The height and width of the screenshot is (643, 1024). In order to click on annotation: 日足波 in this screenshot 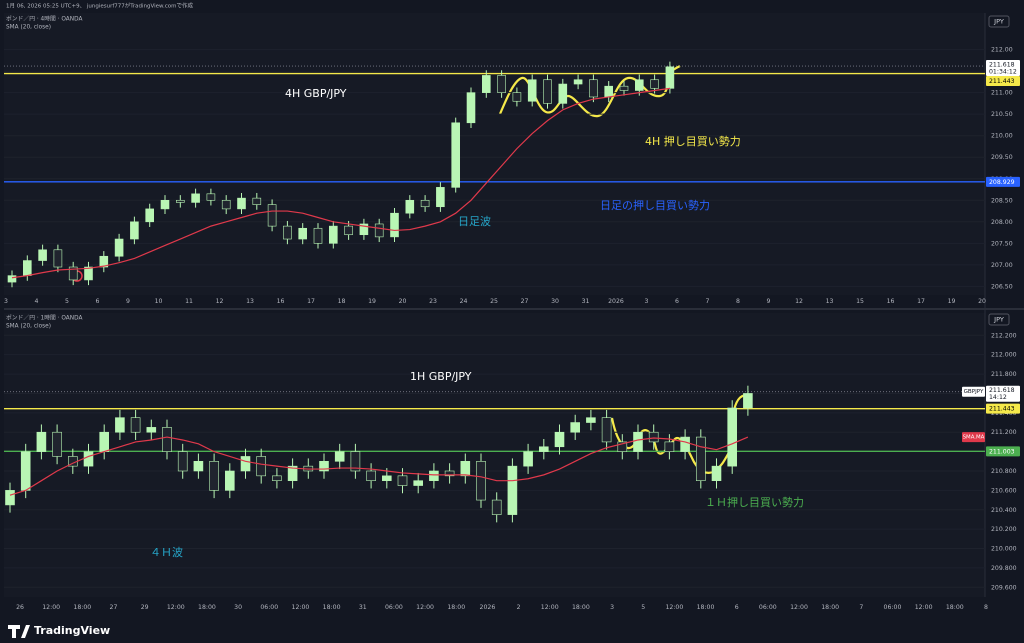, I will do `click(474, 221)`.